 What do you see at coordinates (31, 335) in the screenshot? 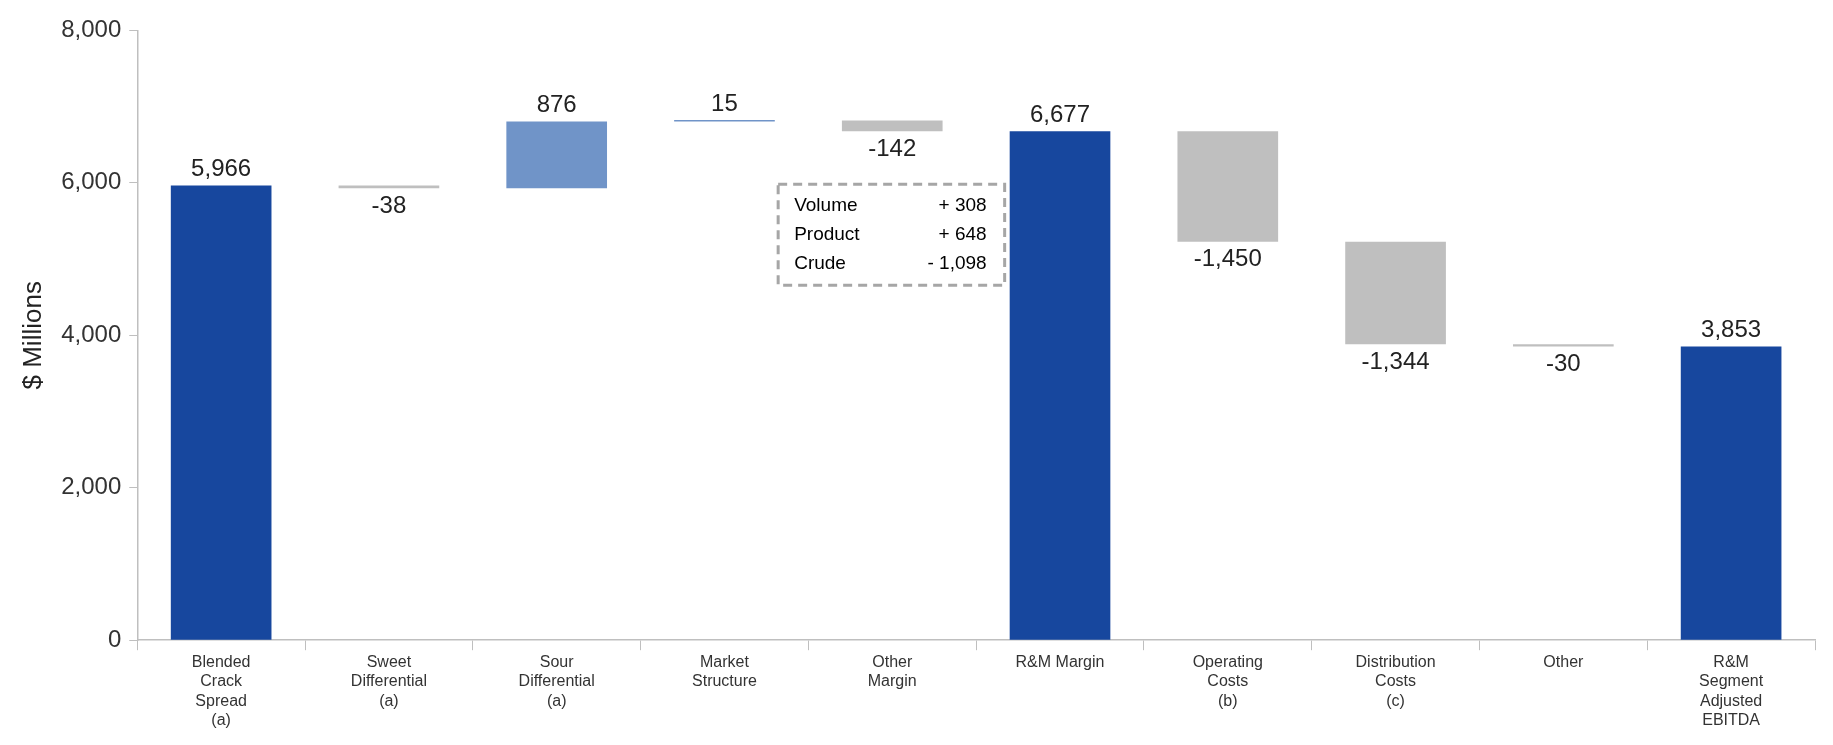
I see `y-axis-title: $ Millions` at bounding box center [31, 335].